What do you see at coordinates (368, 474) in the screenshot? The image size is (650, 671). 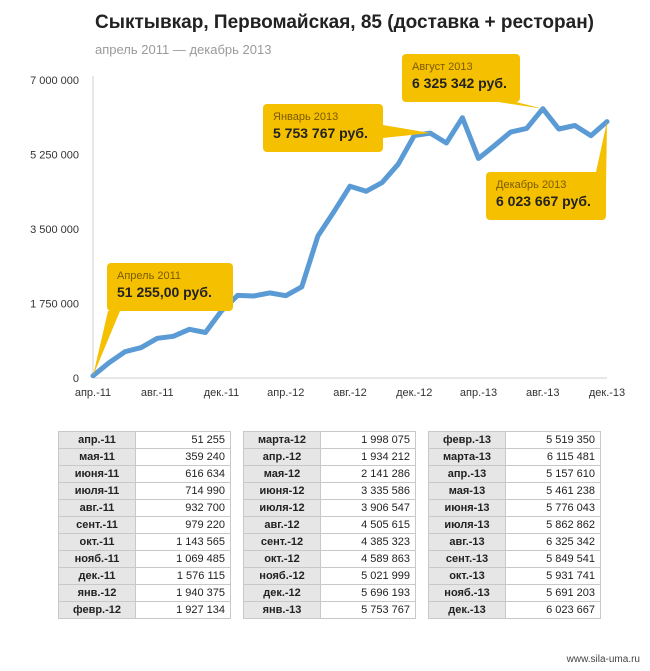 I see `table-value-cell: 2 141 286` at bounding box center [368, 474].